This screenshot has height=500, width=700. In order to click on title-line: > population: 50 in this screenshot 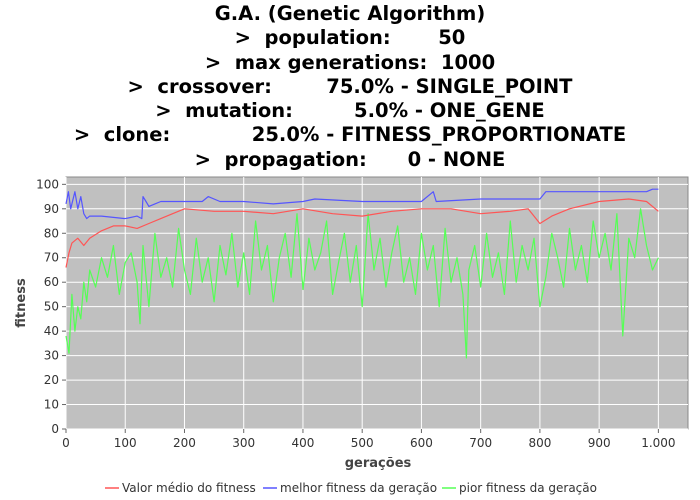, I will do `click(350, 38)`.